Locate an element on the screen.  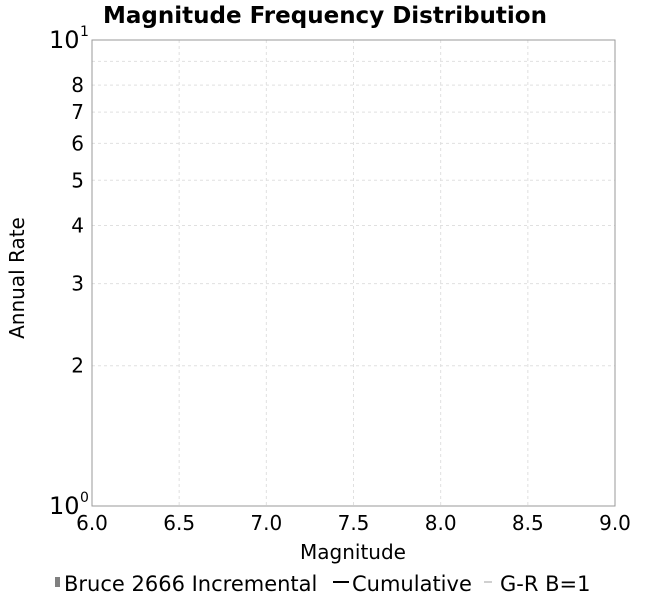
chart-title: Magnitude Frequency Distribution is located at coordinates (325, 16).